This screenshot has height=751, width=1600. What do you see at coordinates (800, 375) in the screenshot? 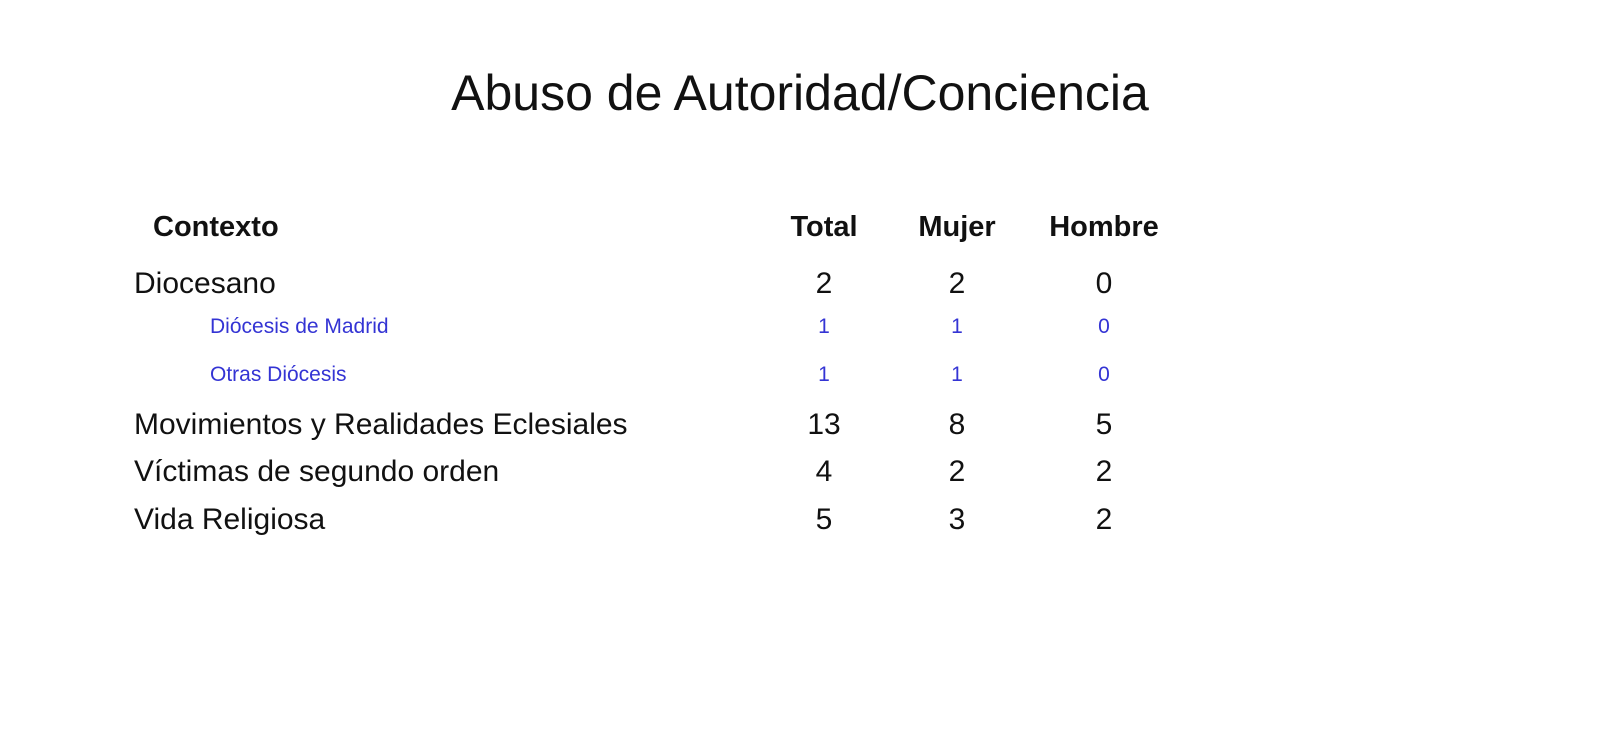
I see `table-subrow: Otras Diócesis 1 1 0` at bounding box center [800, 375].